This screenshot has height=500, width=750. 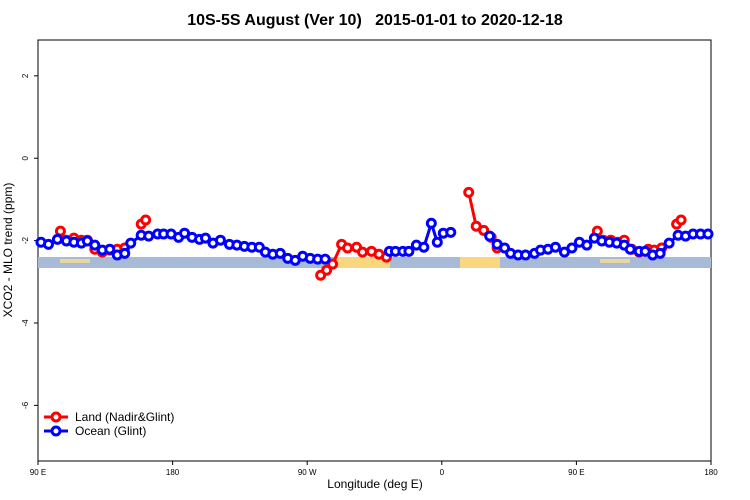 I want to click on map-strip, so click(x=374, y=262).